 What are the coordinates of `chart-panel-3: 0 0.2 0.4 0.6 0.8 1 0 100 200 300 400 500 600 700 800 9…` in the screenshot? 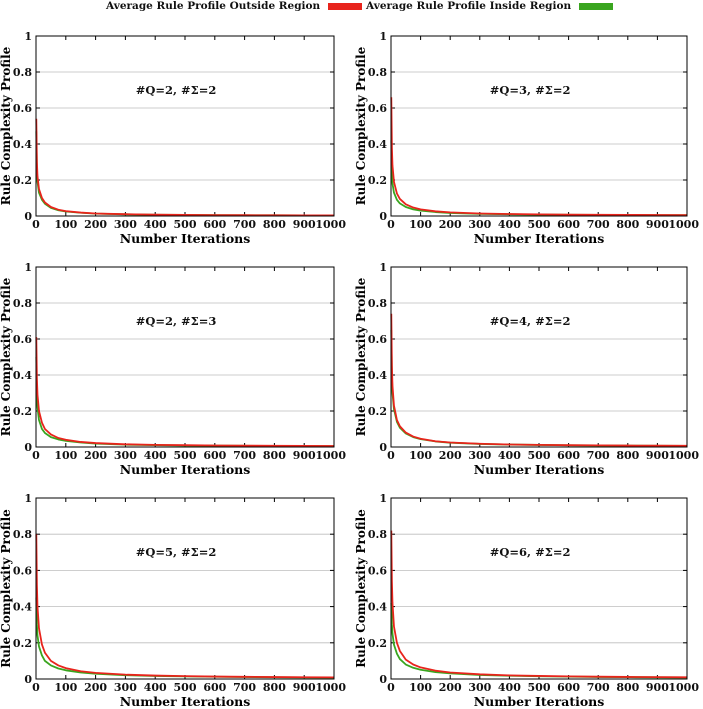 It's located at (173, 369).